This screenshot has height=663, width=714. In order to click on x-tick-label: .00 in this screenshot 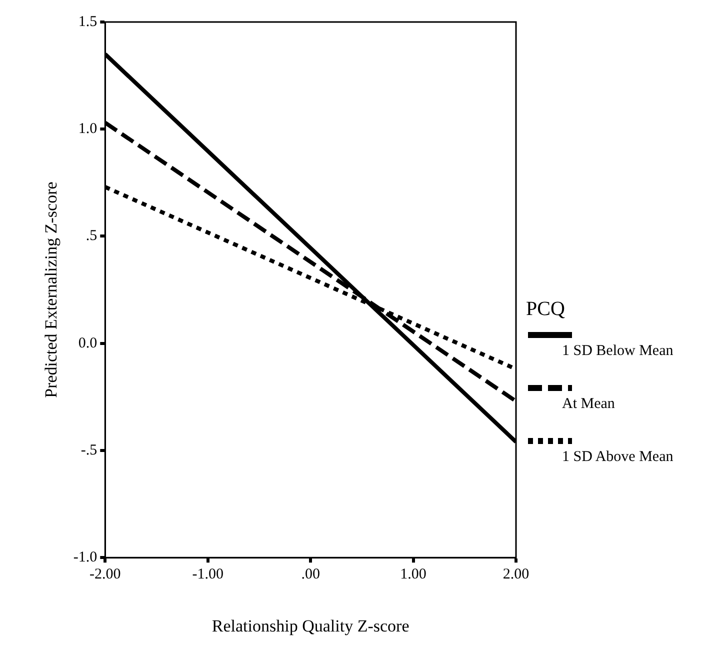, I will do `click(310, 574)`.